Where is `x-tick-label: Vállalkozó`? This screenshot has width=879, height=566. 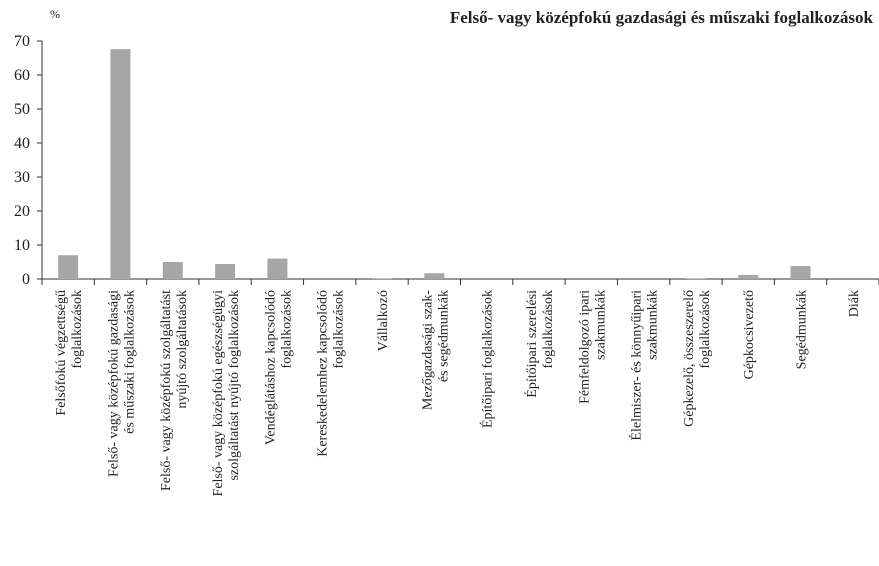 x-tick-label: Vállalkozó is located at coordinates (383, 320).